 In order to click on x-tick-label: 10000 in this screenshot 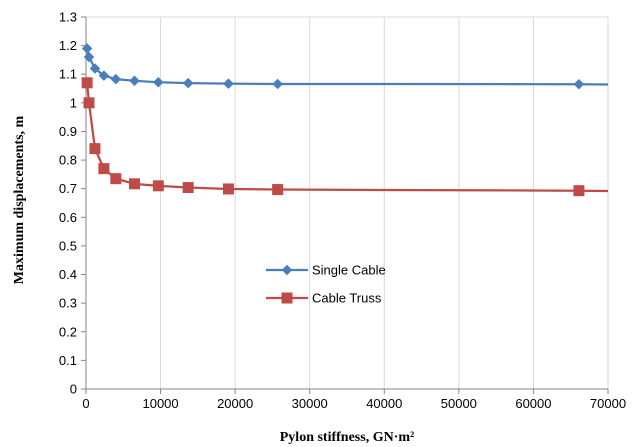, I will do `click(160, 403)`.